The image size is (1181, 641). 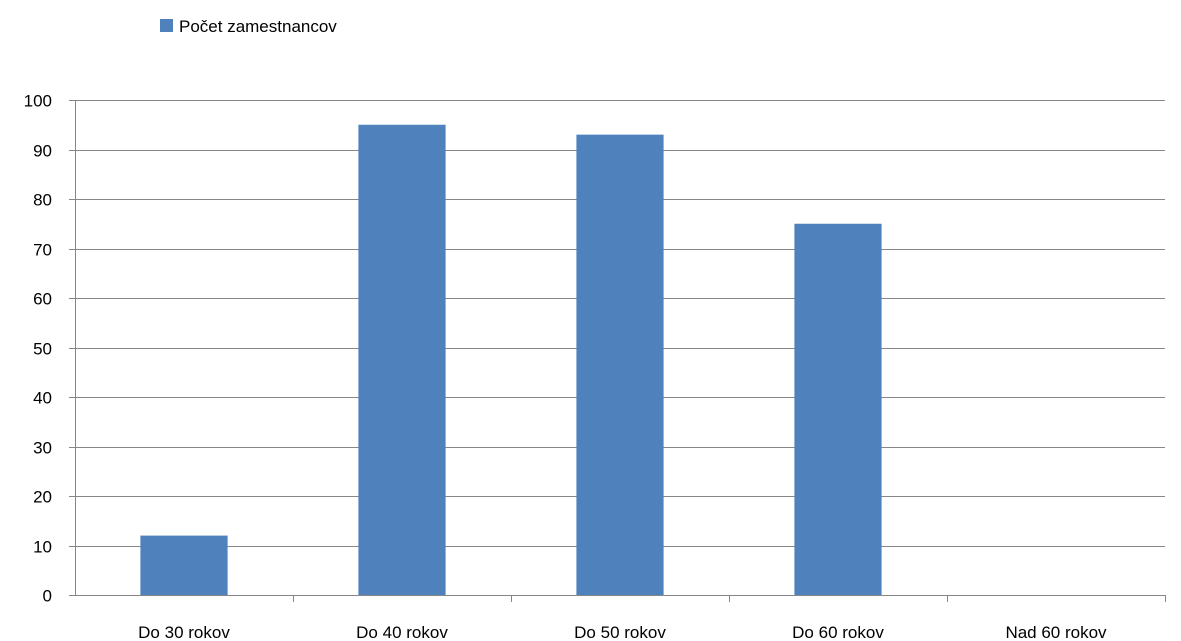 I want to click on y-tick-label: 100, so click(x=38, y=101).